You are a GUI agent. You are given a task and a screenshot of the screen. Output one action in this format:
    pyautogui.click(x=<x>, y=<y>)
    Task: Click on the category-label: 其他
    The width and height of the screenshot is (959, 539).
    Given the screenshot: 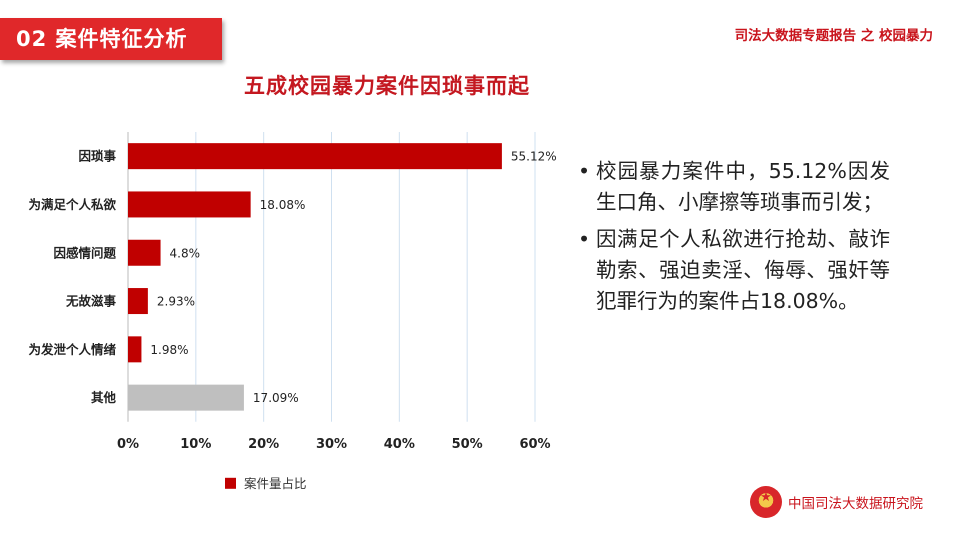 What is the action you would take?
    pyautogui.click(x=104, y=397)
    